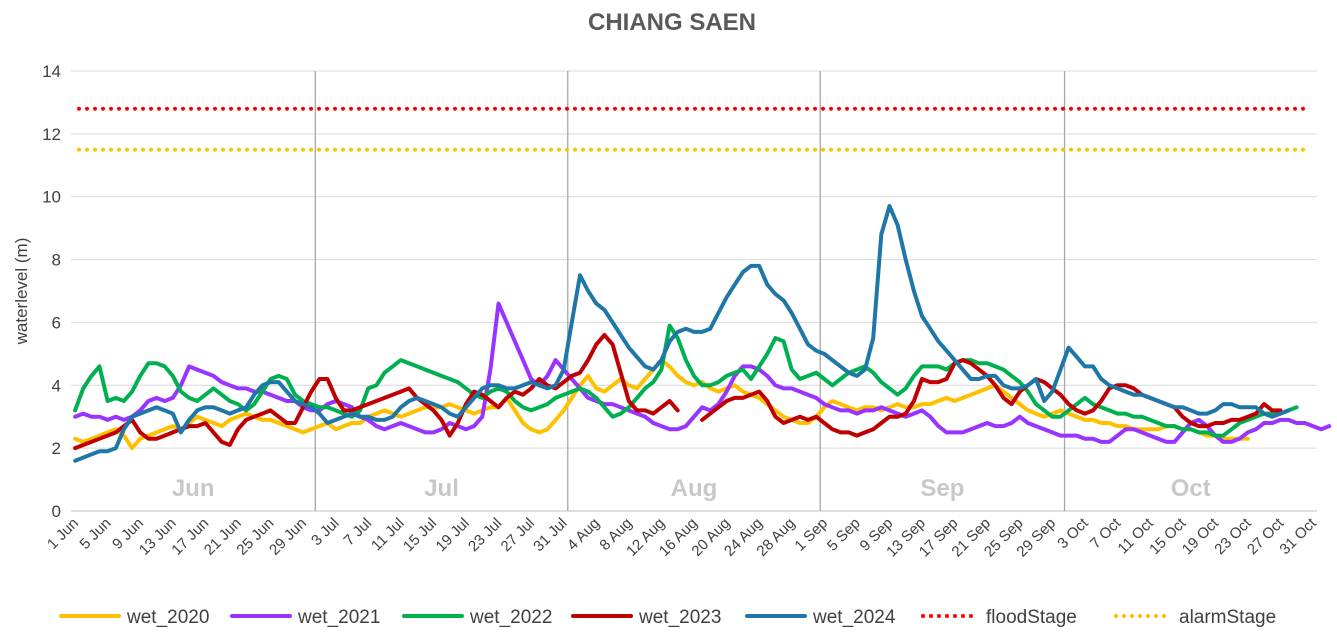  Describe the element at coordinates (550, 535) in the screenshot. I see `x-tick-label: 31 Jul` at that location.